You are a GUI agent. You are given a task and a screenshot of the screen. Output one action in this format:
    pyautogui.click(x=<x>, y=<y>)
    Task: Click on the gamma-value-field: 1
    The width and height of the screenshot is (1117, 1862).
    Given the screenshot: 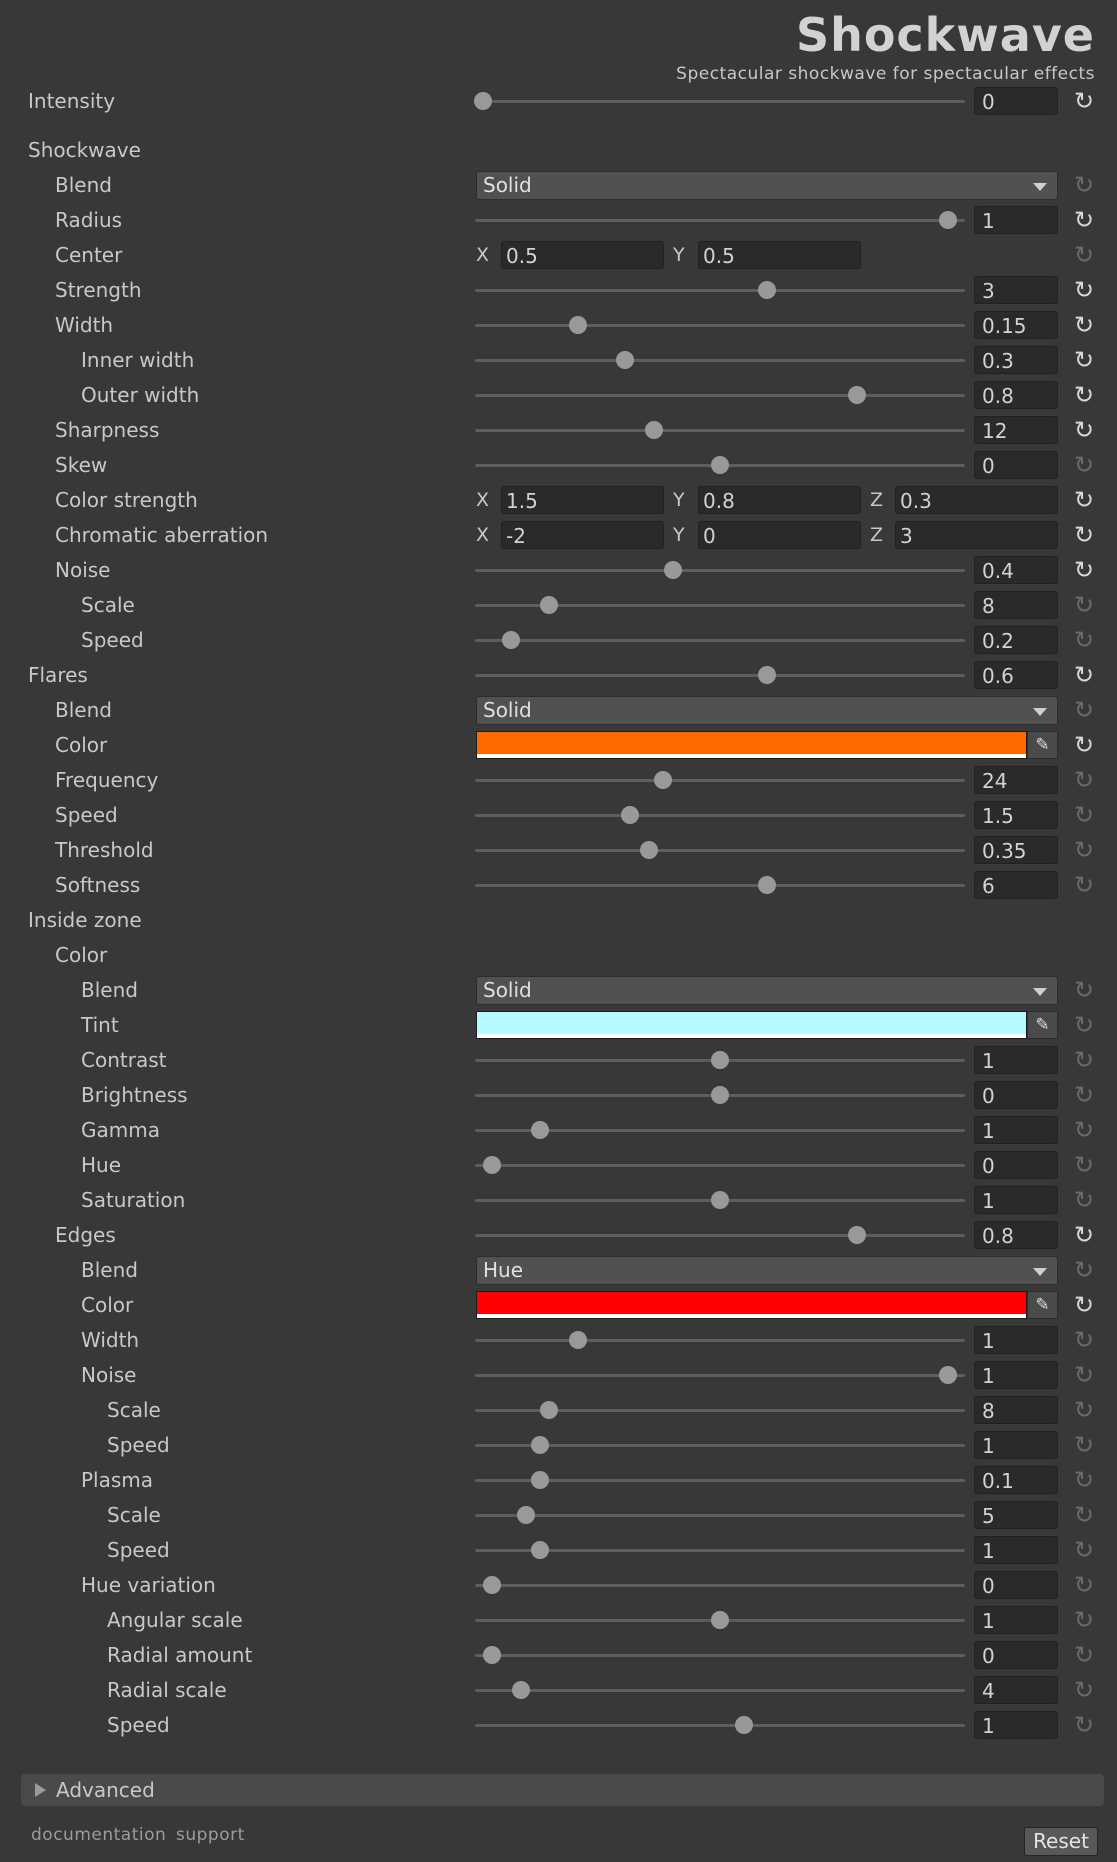 What is the action you would take?
    pyautogui.click(x=1016, y=1130)
    